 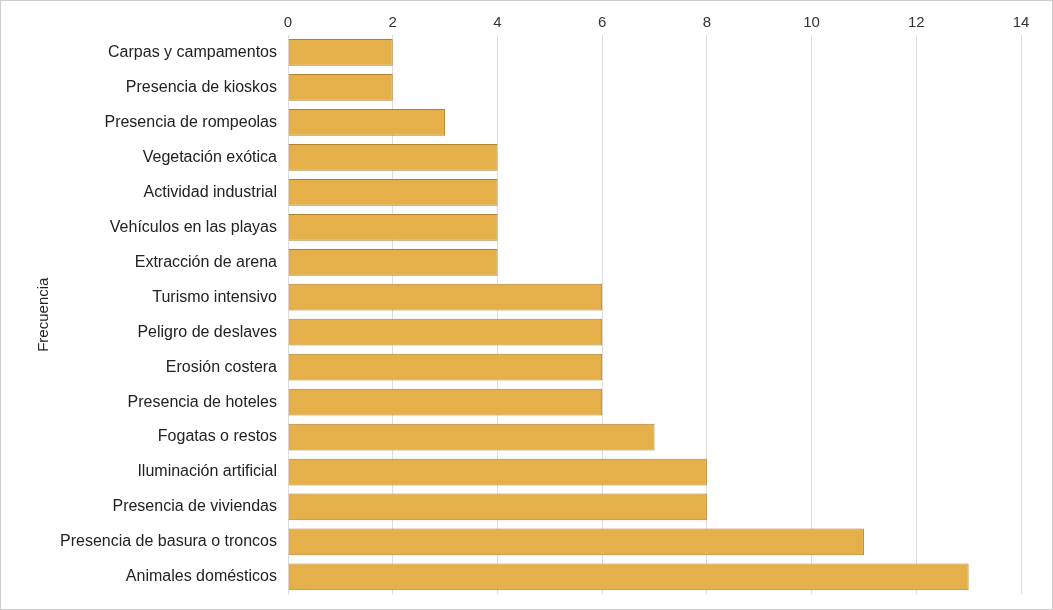 I want to click on y-tick-label: Presencia de rompeolas, so click(x=191, y=121).